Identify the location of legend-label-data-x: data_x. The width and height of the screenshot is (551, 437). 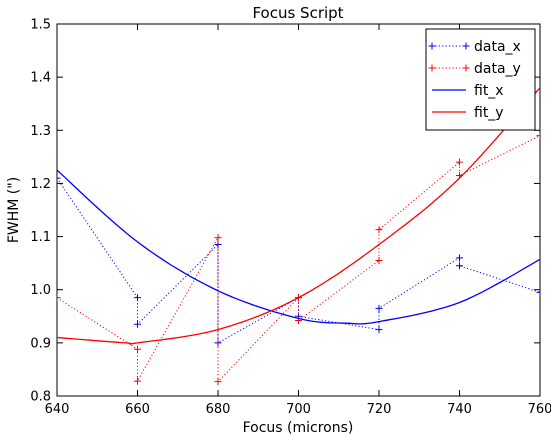
(497, 47).